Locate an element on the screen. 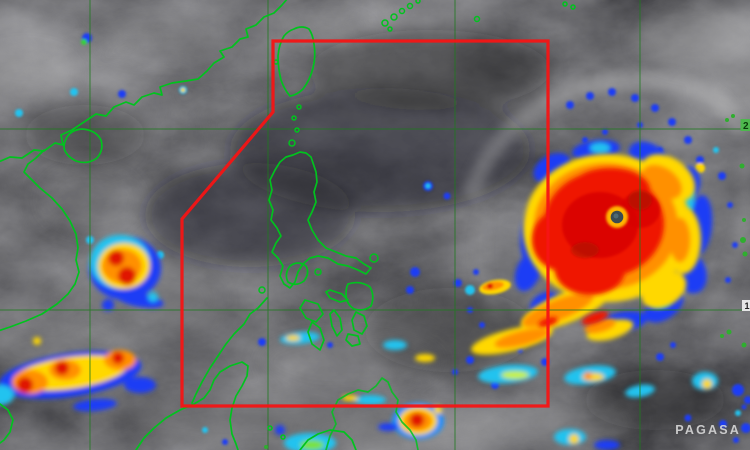 Image resolution: width=750 pixels, height=450 pixels. convection-scs-storm is located at coordinates (126, 273).